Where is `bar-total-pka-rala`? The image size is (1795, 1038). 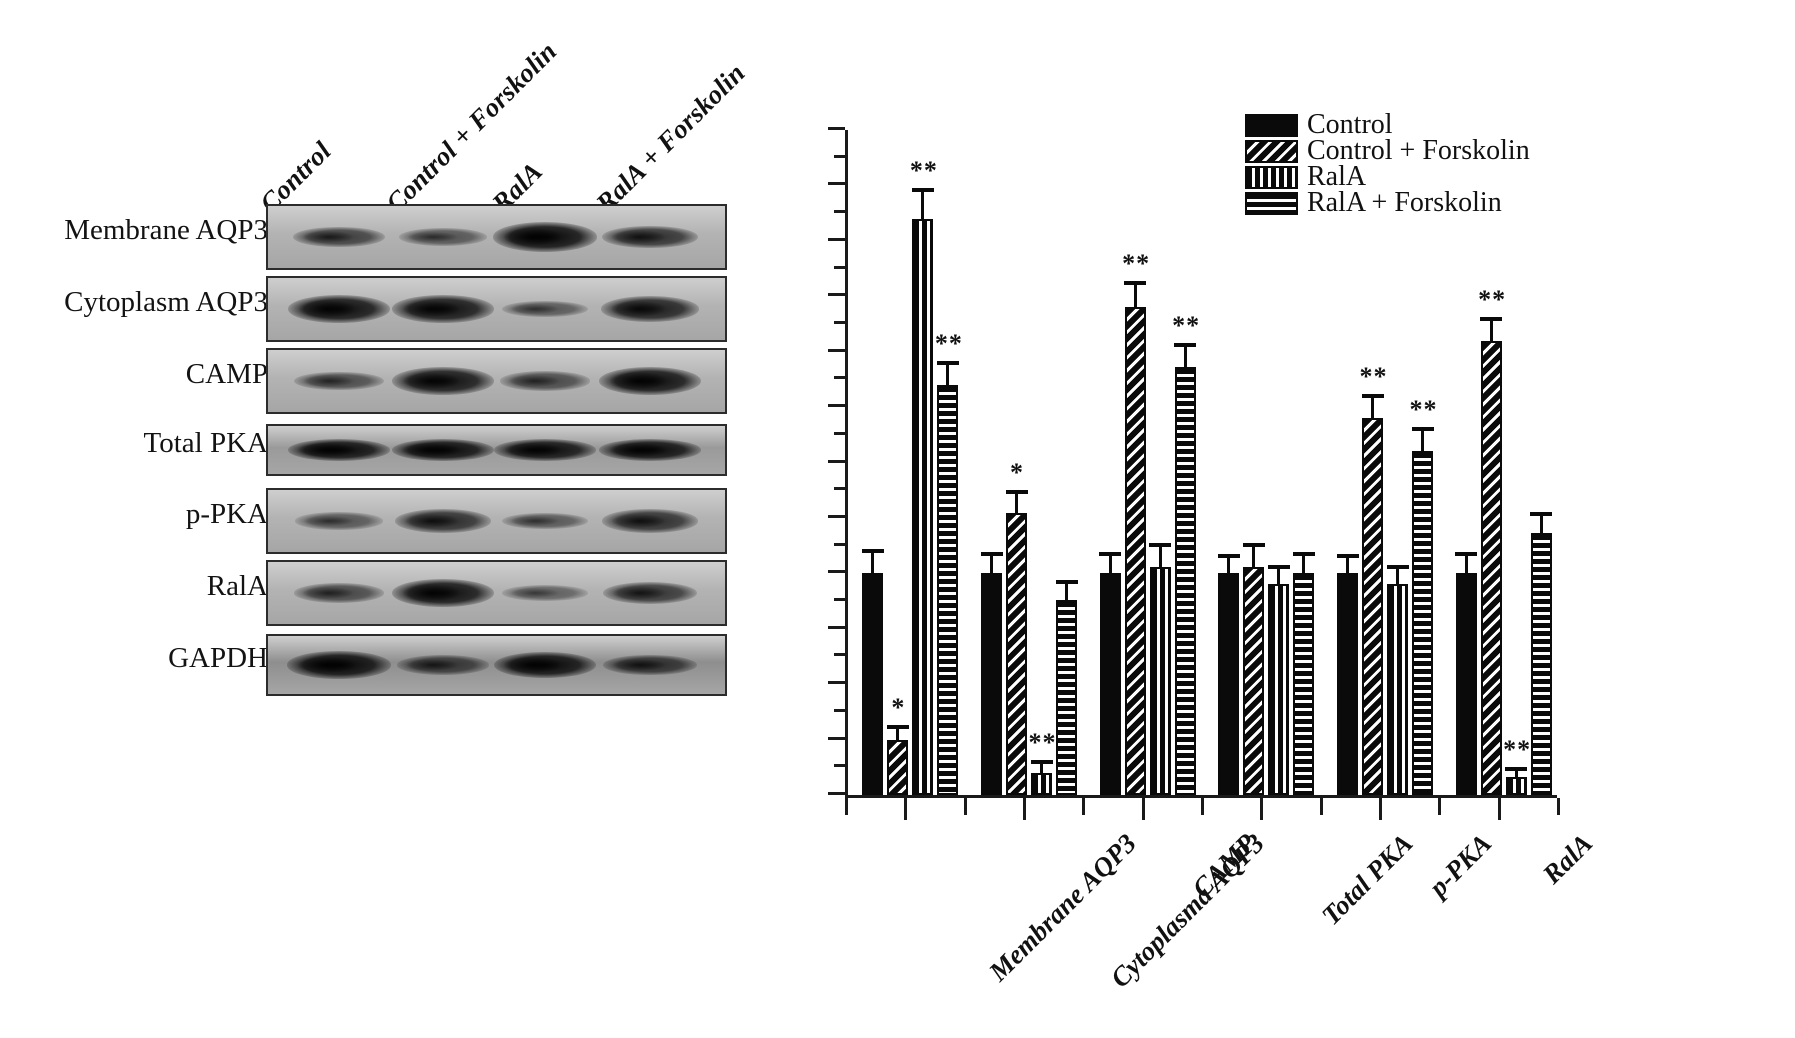
bar-total-pka-rala is located at coordinates (1279, 689).